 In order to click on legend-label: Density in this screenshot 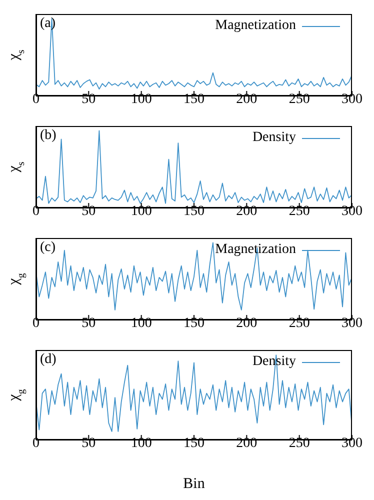, I will do `click(274, 138)`.